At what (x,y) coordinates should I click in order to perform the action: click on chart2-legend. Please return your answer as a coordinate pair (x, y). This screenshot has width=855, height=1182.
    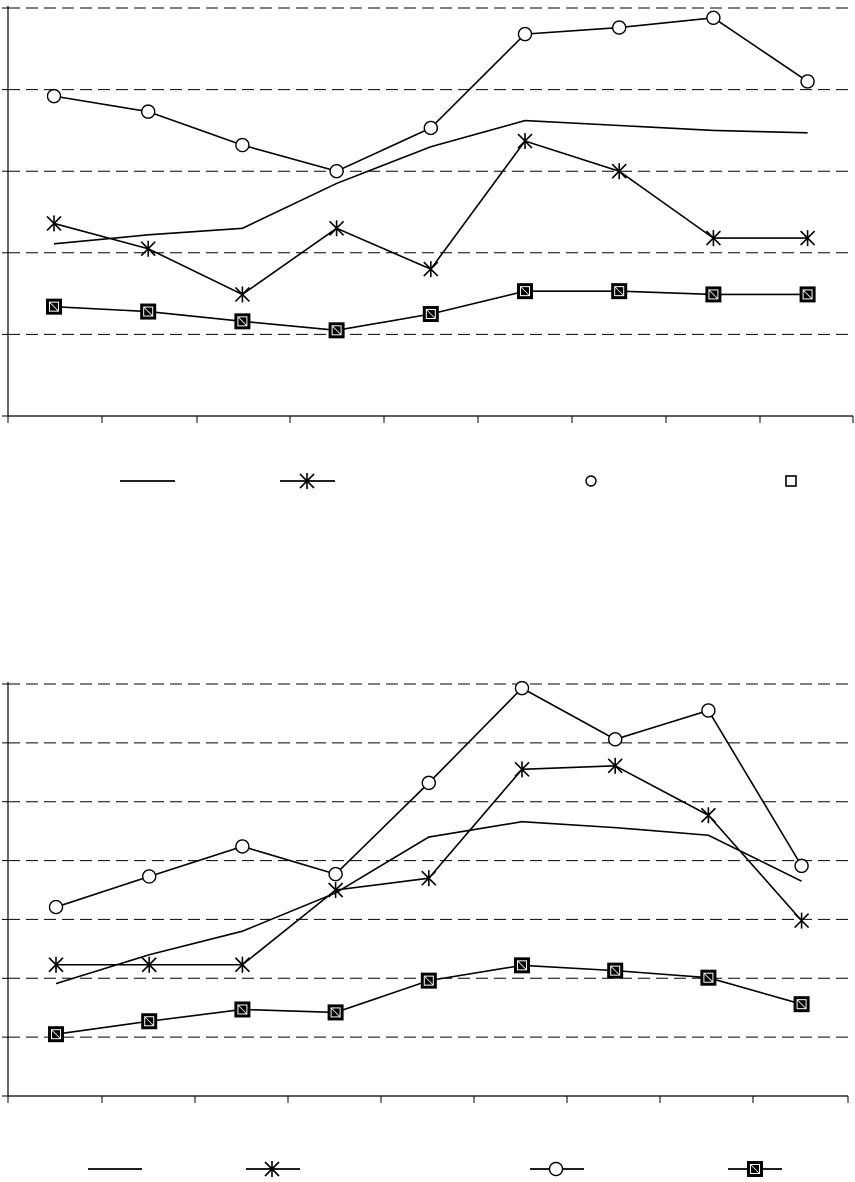
    Looking at the image, I should click on (435, 1169).